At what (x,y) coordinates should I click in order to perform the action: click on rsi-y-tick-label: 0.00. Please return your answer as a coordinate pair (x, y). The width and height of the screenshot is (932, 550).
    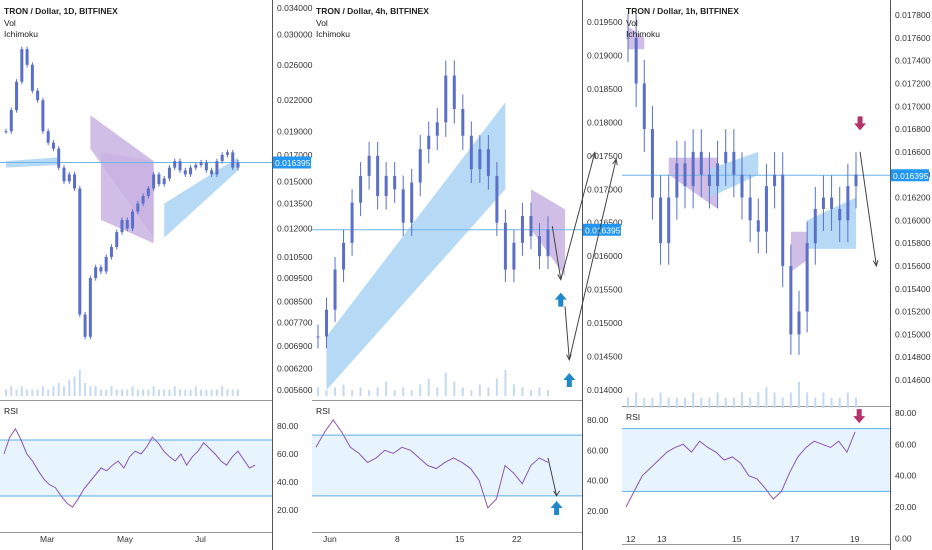
    Looking at the image, I should click on (903, 538).